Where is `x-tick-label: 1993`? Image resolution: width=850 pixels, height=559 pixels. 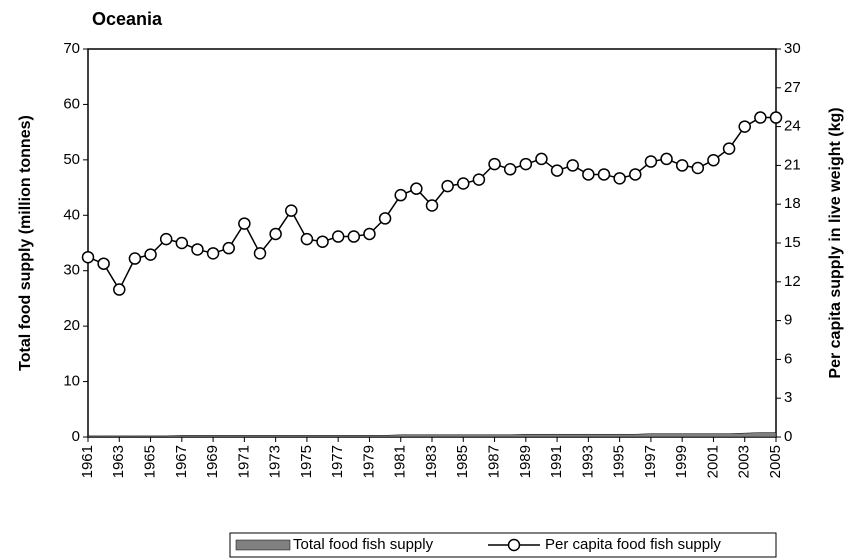 x-tick-label: 1993 is located at coordinates (587, 461).